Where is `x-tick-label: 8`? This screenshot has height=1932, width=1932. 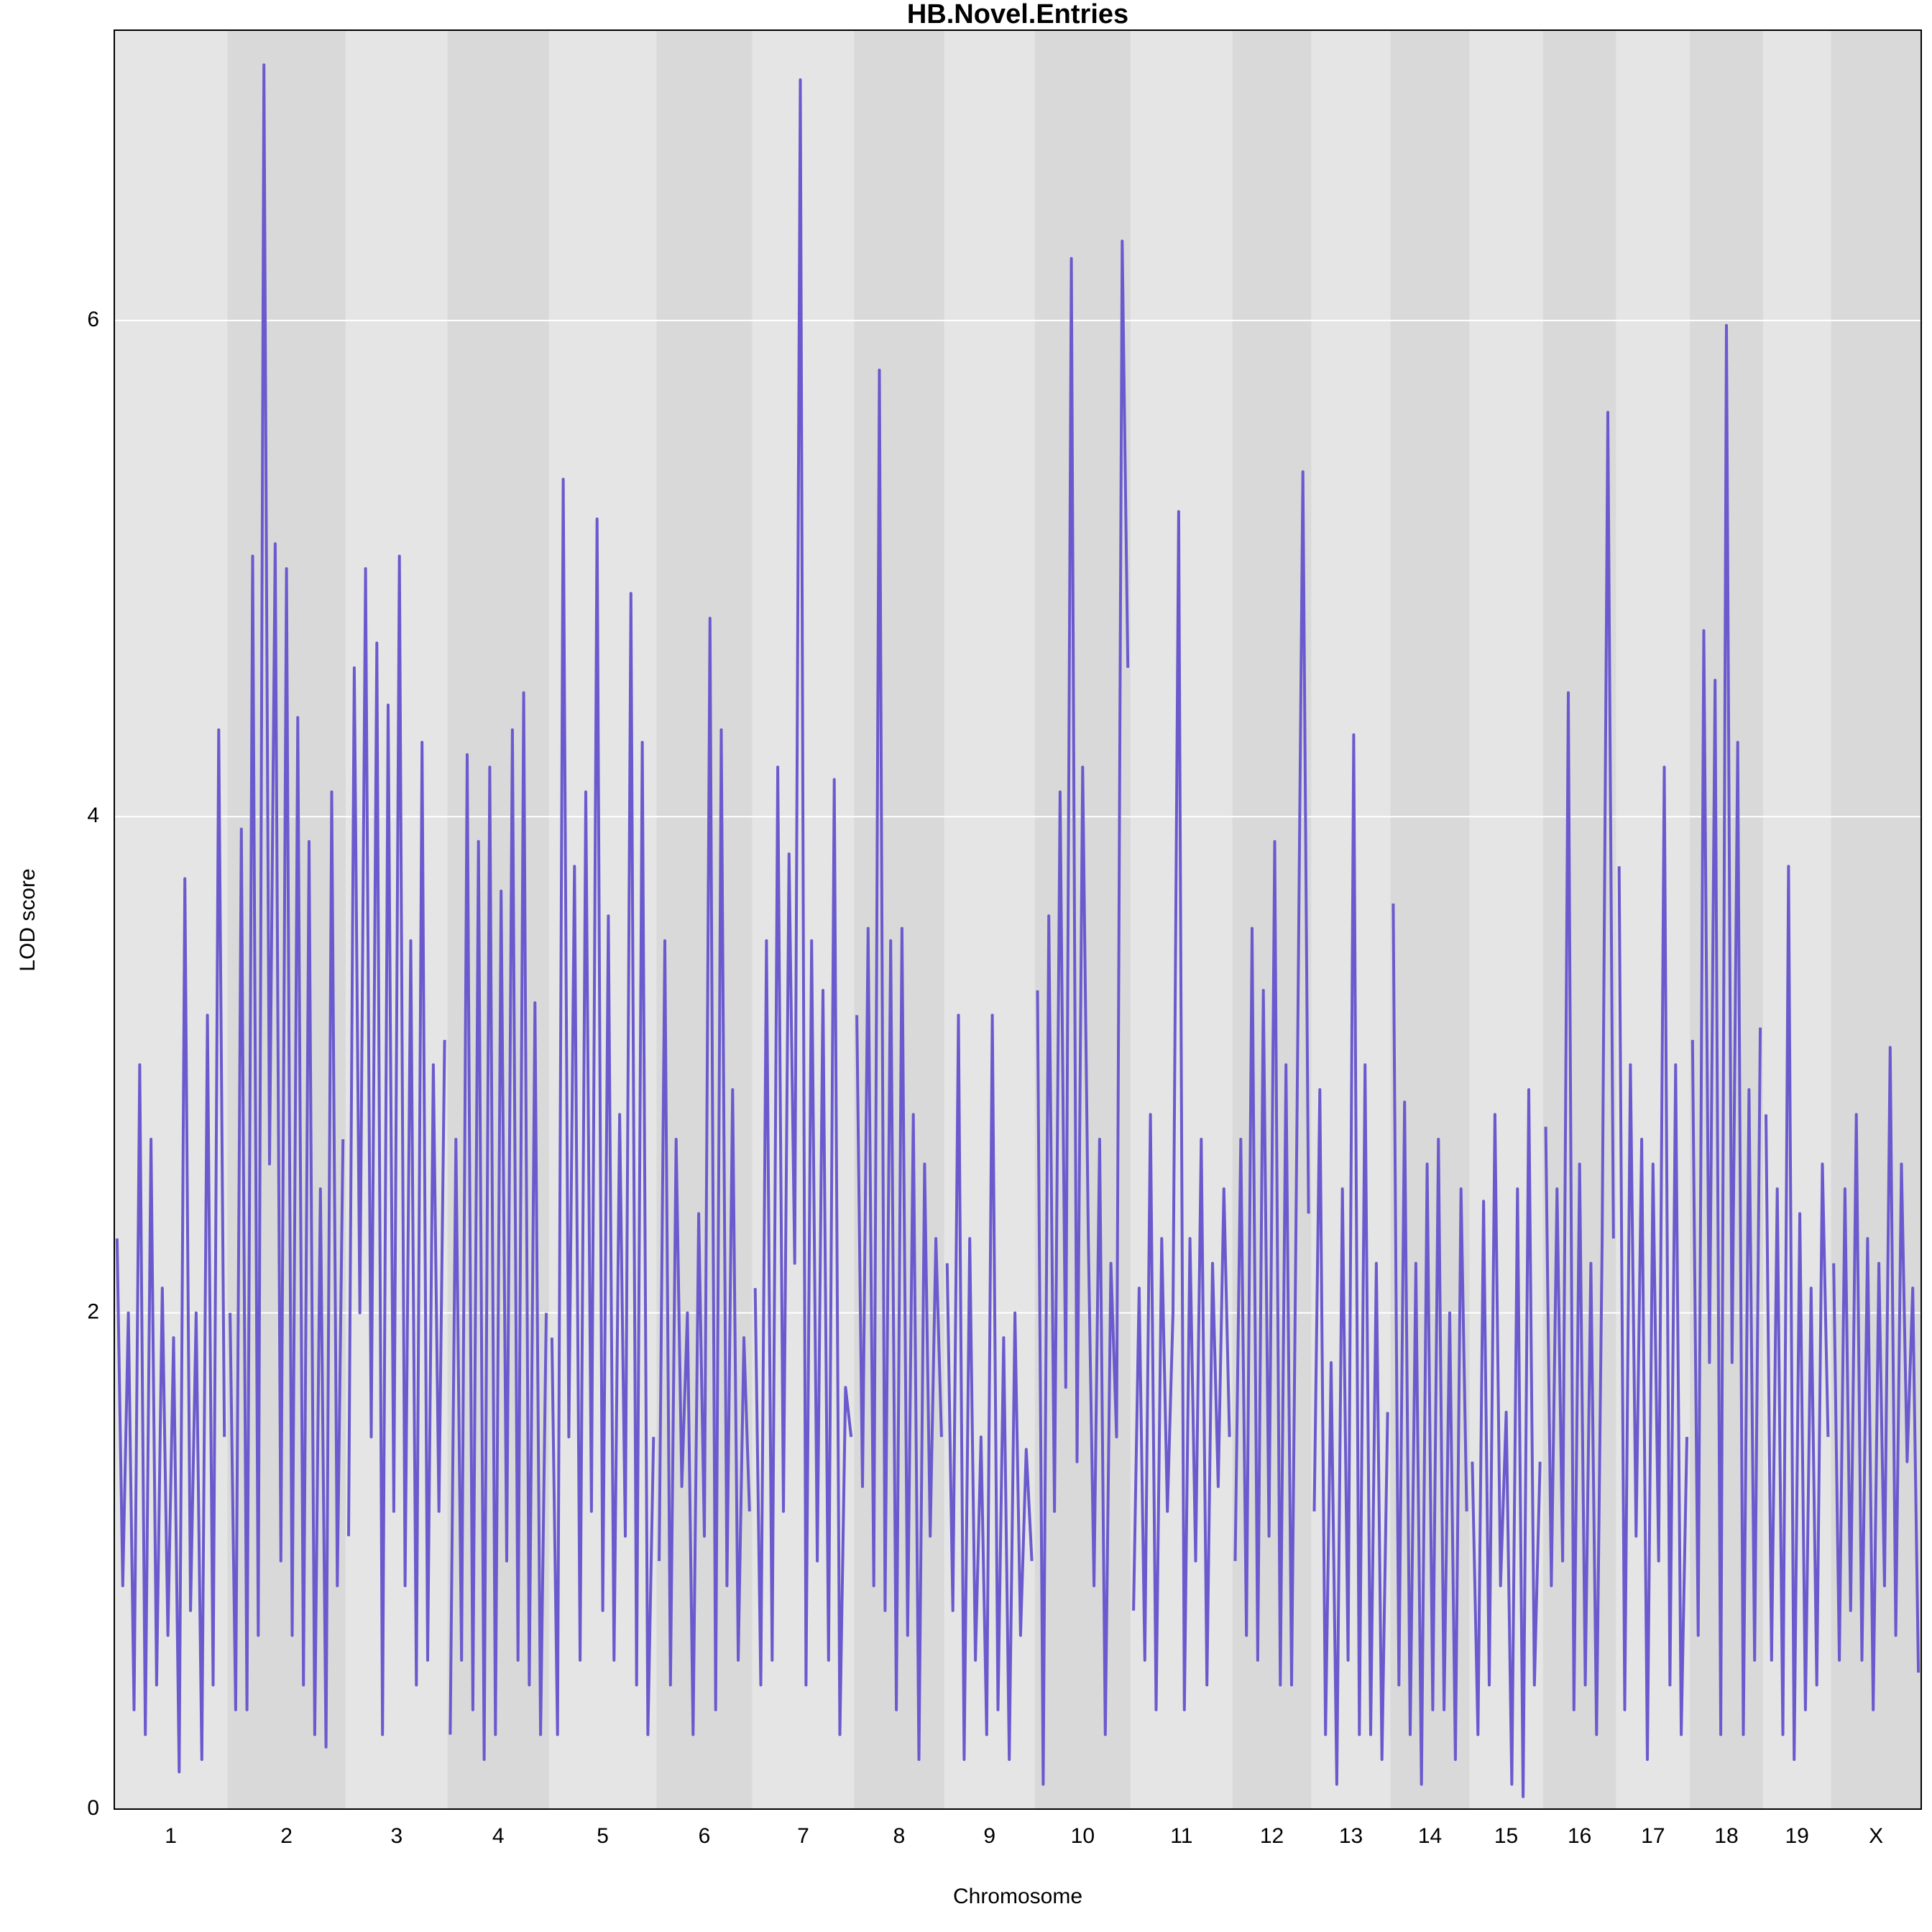
x-tick-label: 8 is located at coordinates (899, 1836).